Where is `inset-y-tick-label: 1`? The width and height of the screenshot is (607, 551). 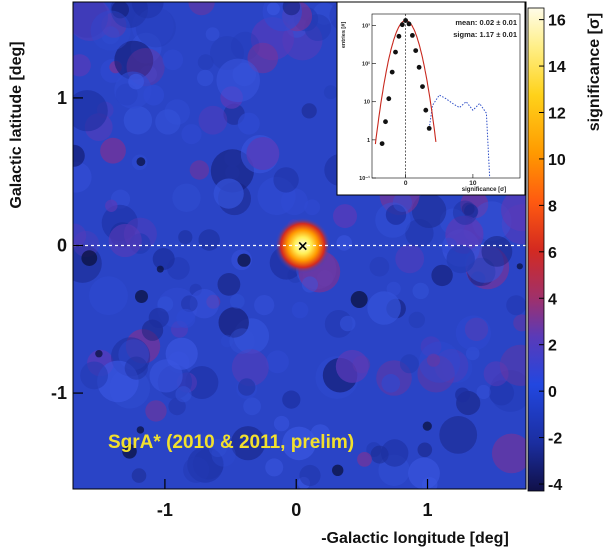 inset-y-tick-label: 1 is located at coordinates (368, 141).